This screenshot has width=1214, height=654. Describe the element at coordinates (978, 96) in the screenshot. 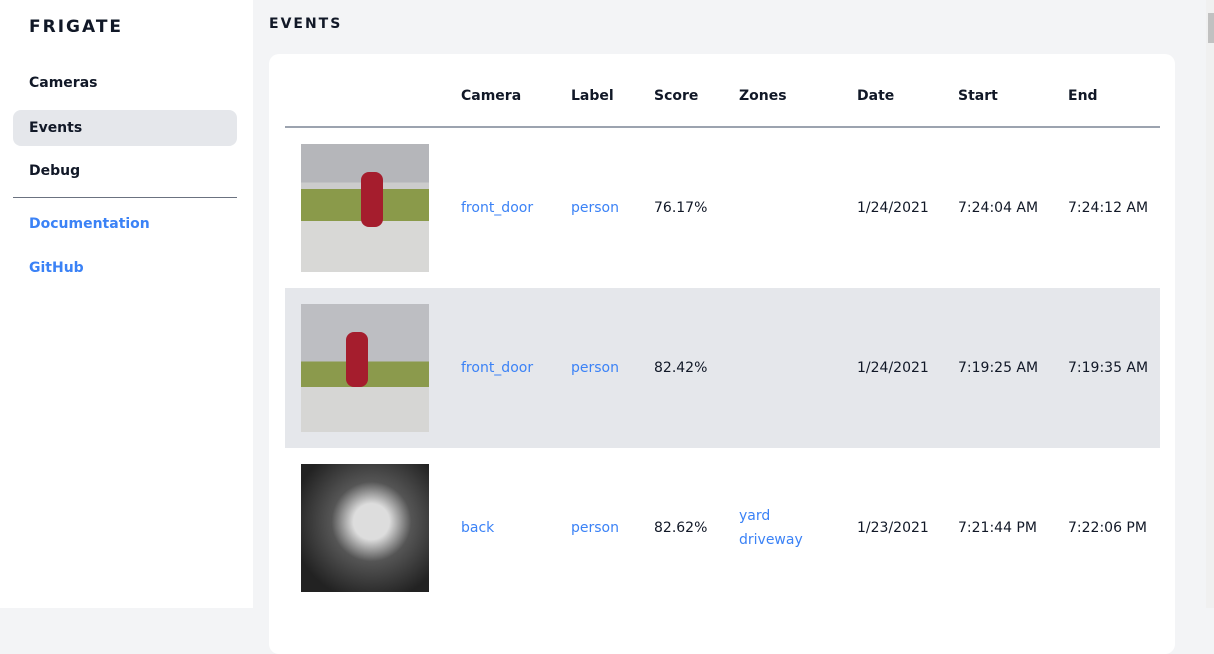

I see `header-start: Start` at that location.